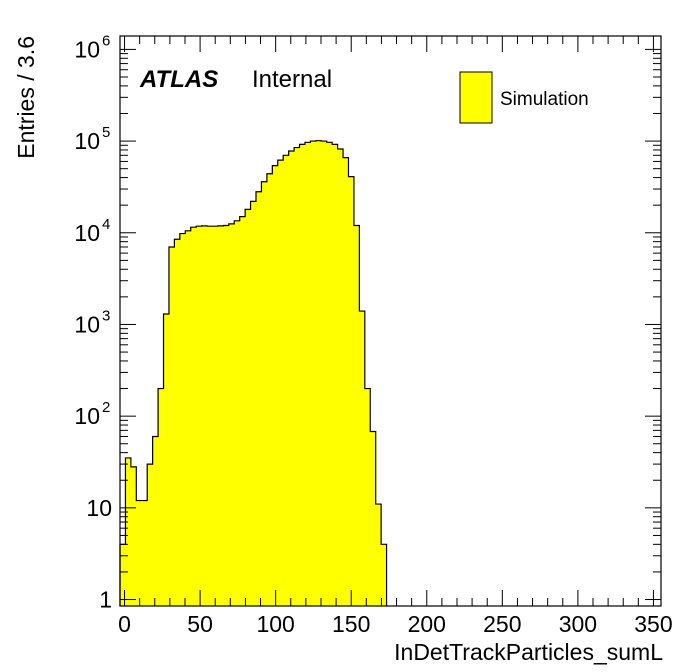 Image resolution: width=696 pixels, height=672 pixels. I want to click on x-axis-label: InDetTrackParticles_sumL, so click(528, 652).